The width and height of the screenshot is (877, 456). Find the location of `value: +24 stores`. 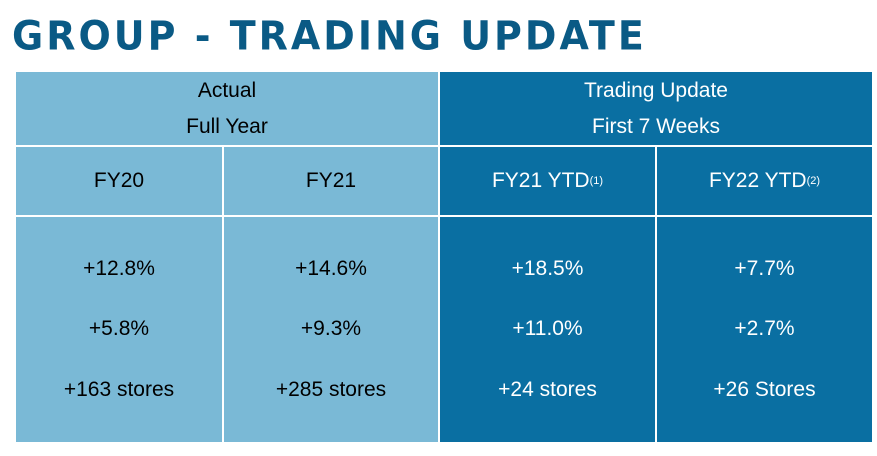

value: +24 stores is located at coordinates (547, 389).